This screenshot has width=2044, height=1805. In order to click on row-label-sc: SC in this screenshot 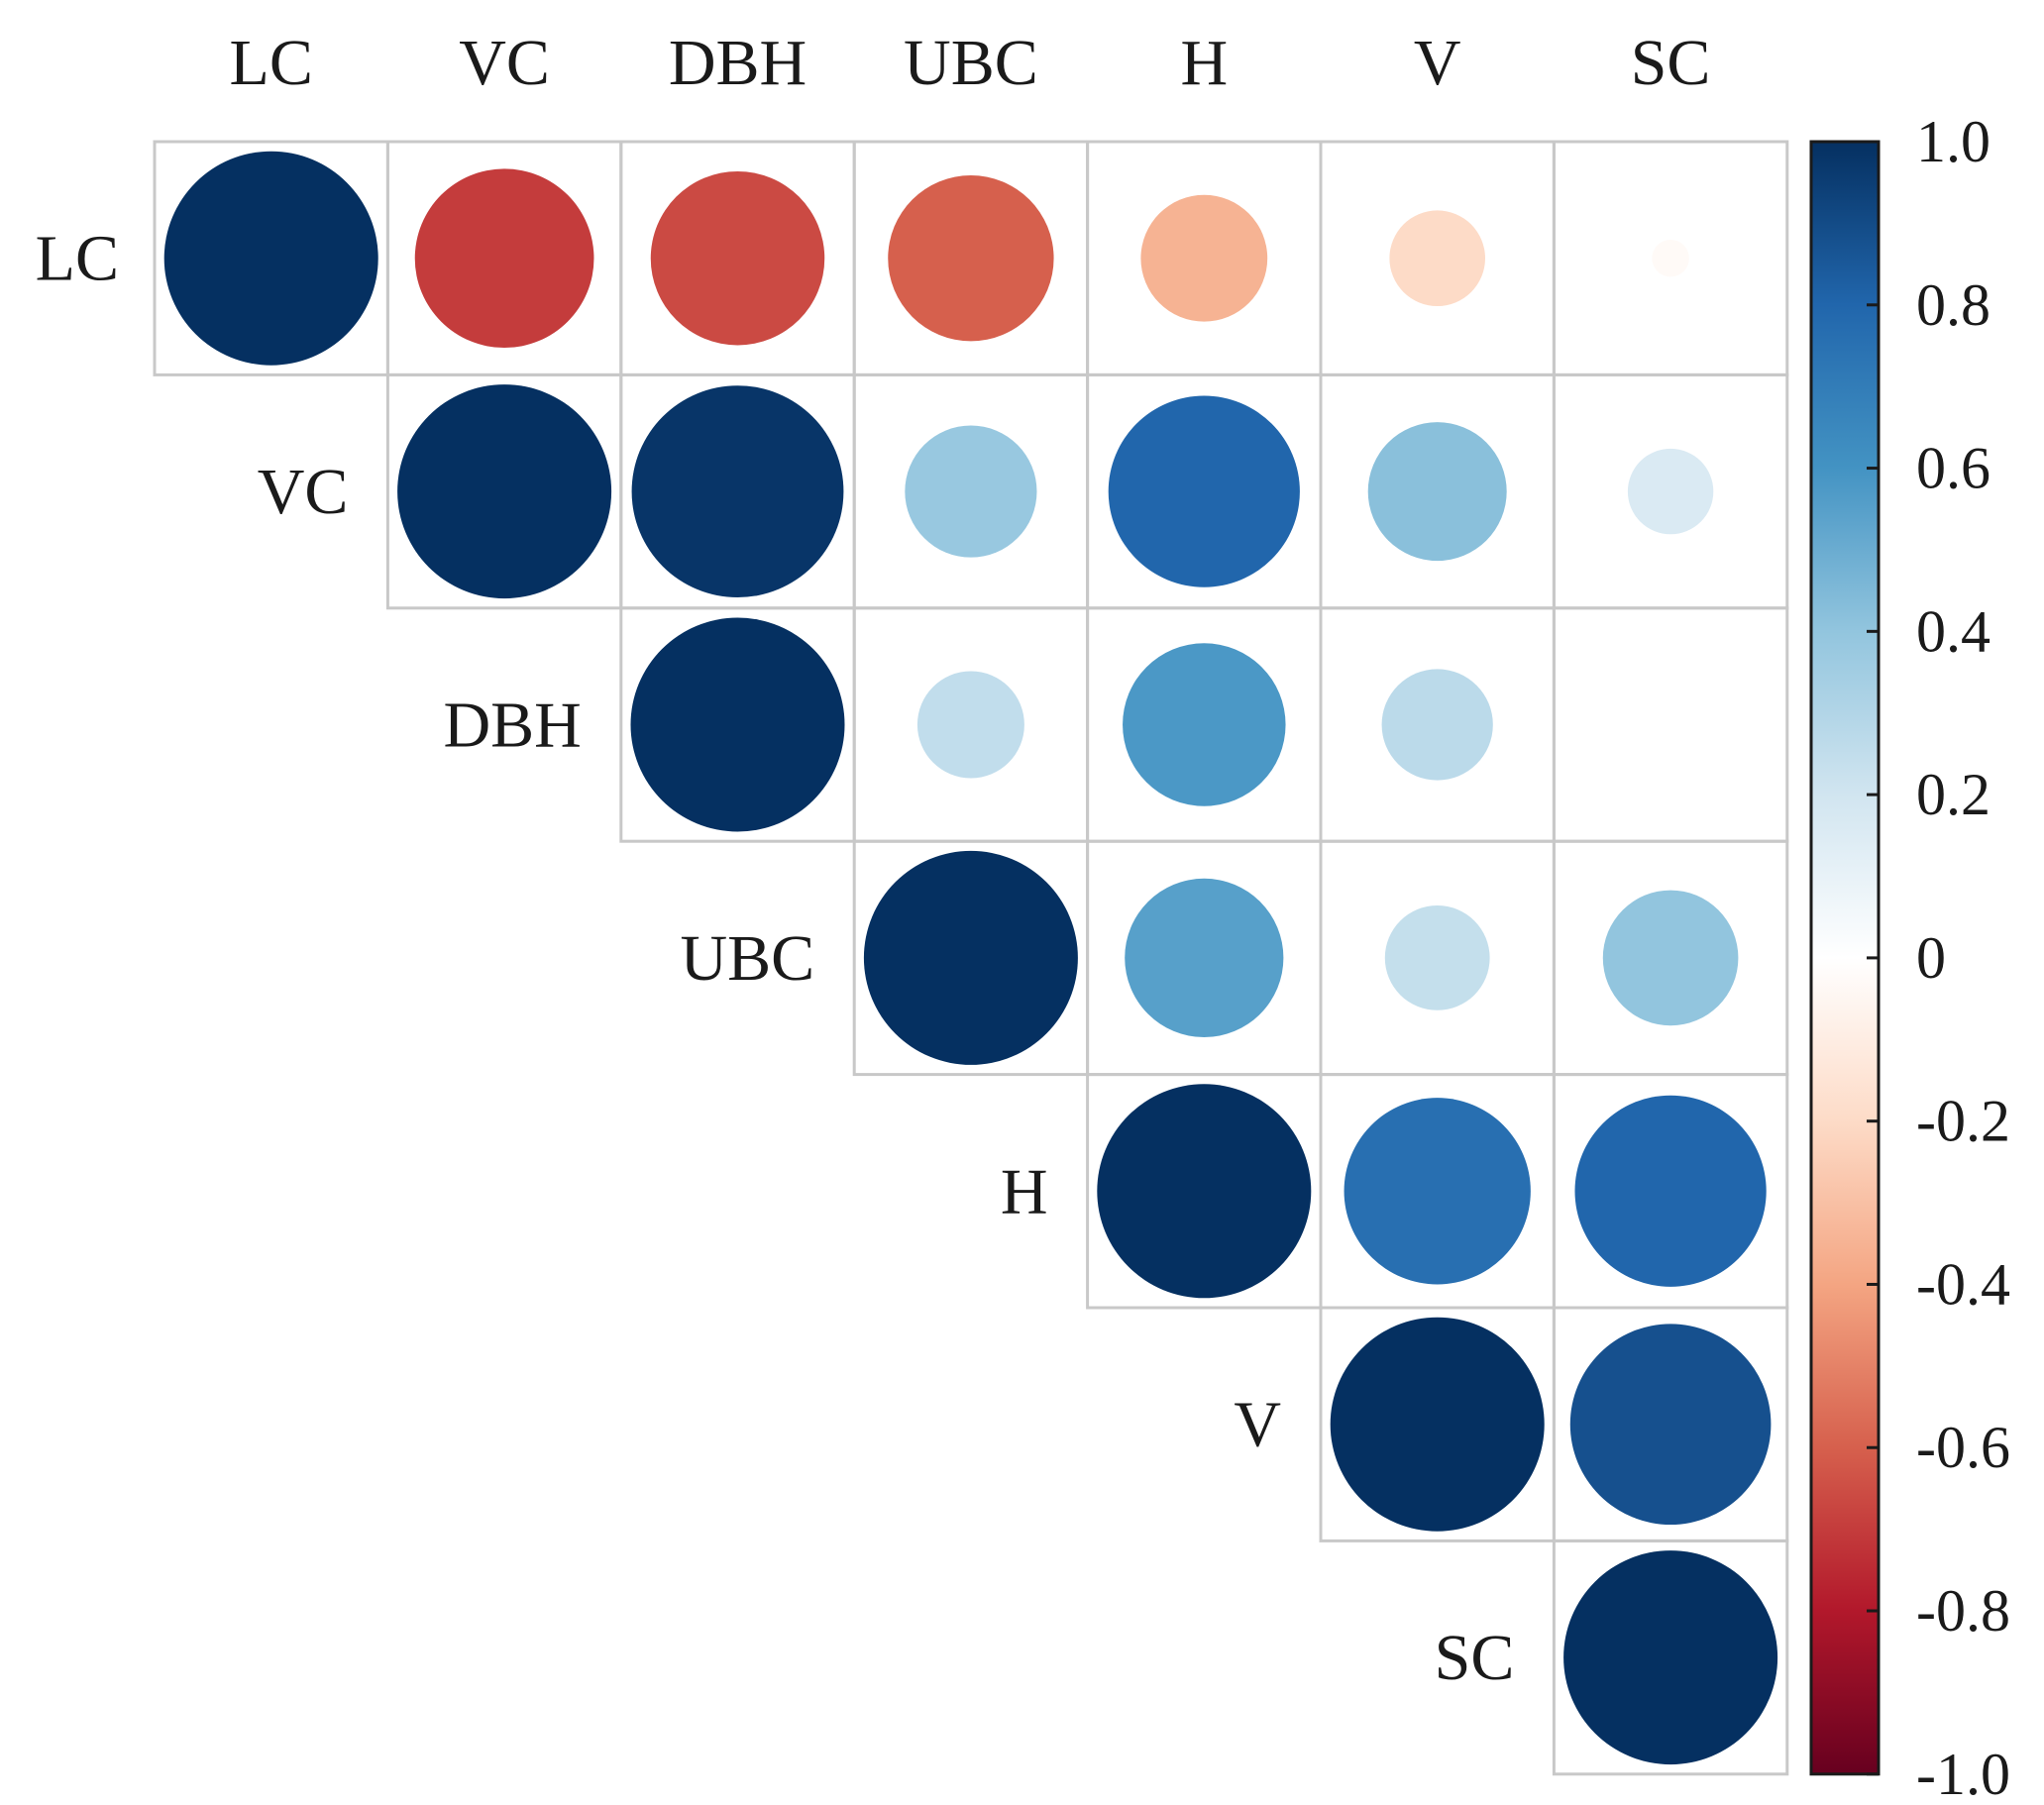, I will do `click(1475, 1658)`.